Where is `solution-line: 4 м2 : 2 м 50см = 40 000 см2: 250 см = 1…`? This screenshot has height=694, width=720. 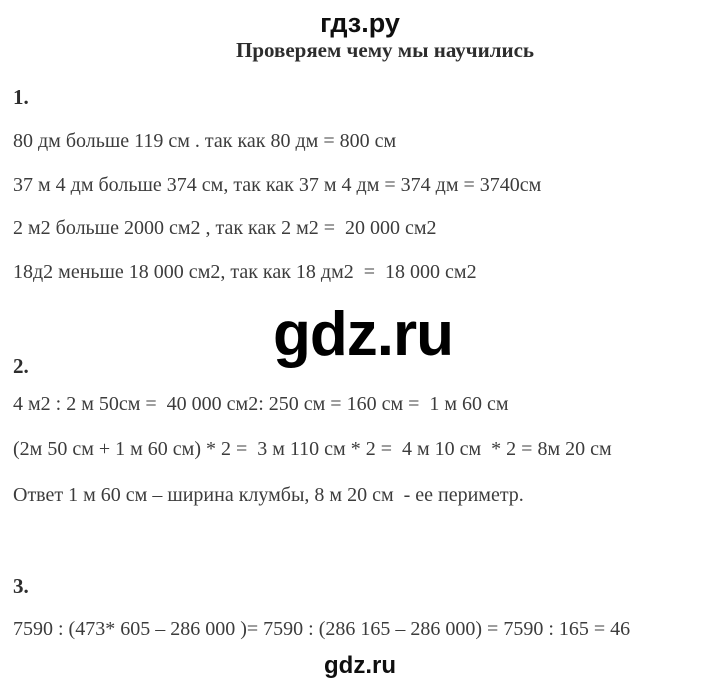
solution-line: 4 м2 : 2 м 50см = 40 000 см2: 250 см = 1… is located at coordinates (261, 404).